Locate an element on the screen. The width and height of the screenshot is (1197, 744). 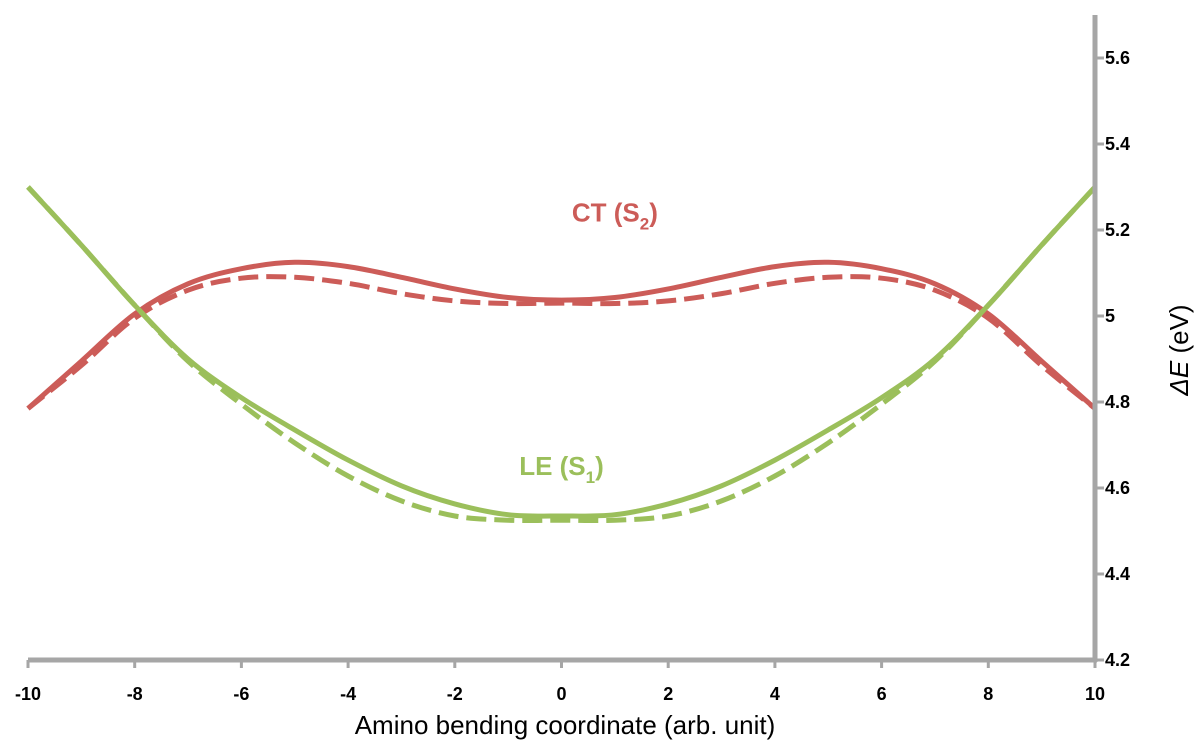
x-tick-label: -2 is located at coordinates (455, 694).